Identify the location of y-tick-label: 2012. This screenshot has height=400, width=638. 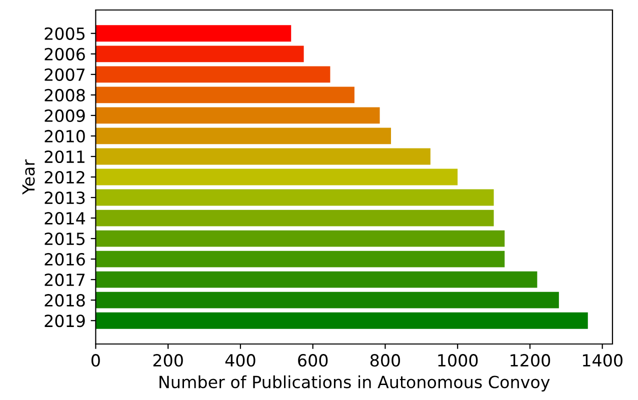
(64, 177).